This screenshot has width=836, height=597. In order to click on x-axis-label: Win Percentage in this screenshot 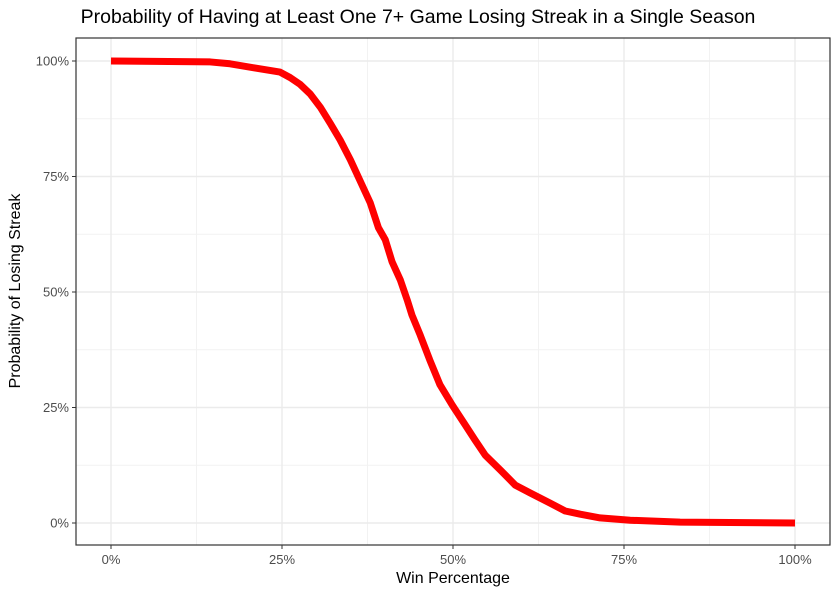, I will do `click(453, 578)`.